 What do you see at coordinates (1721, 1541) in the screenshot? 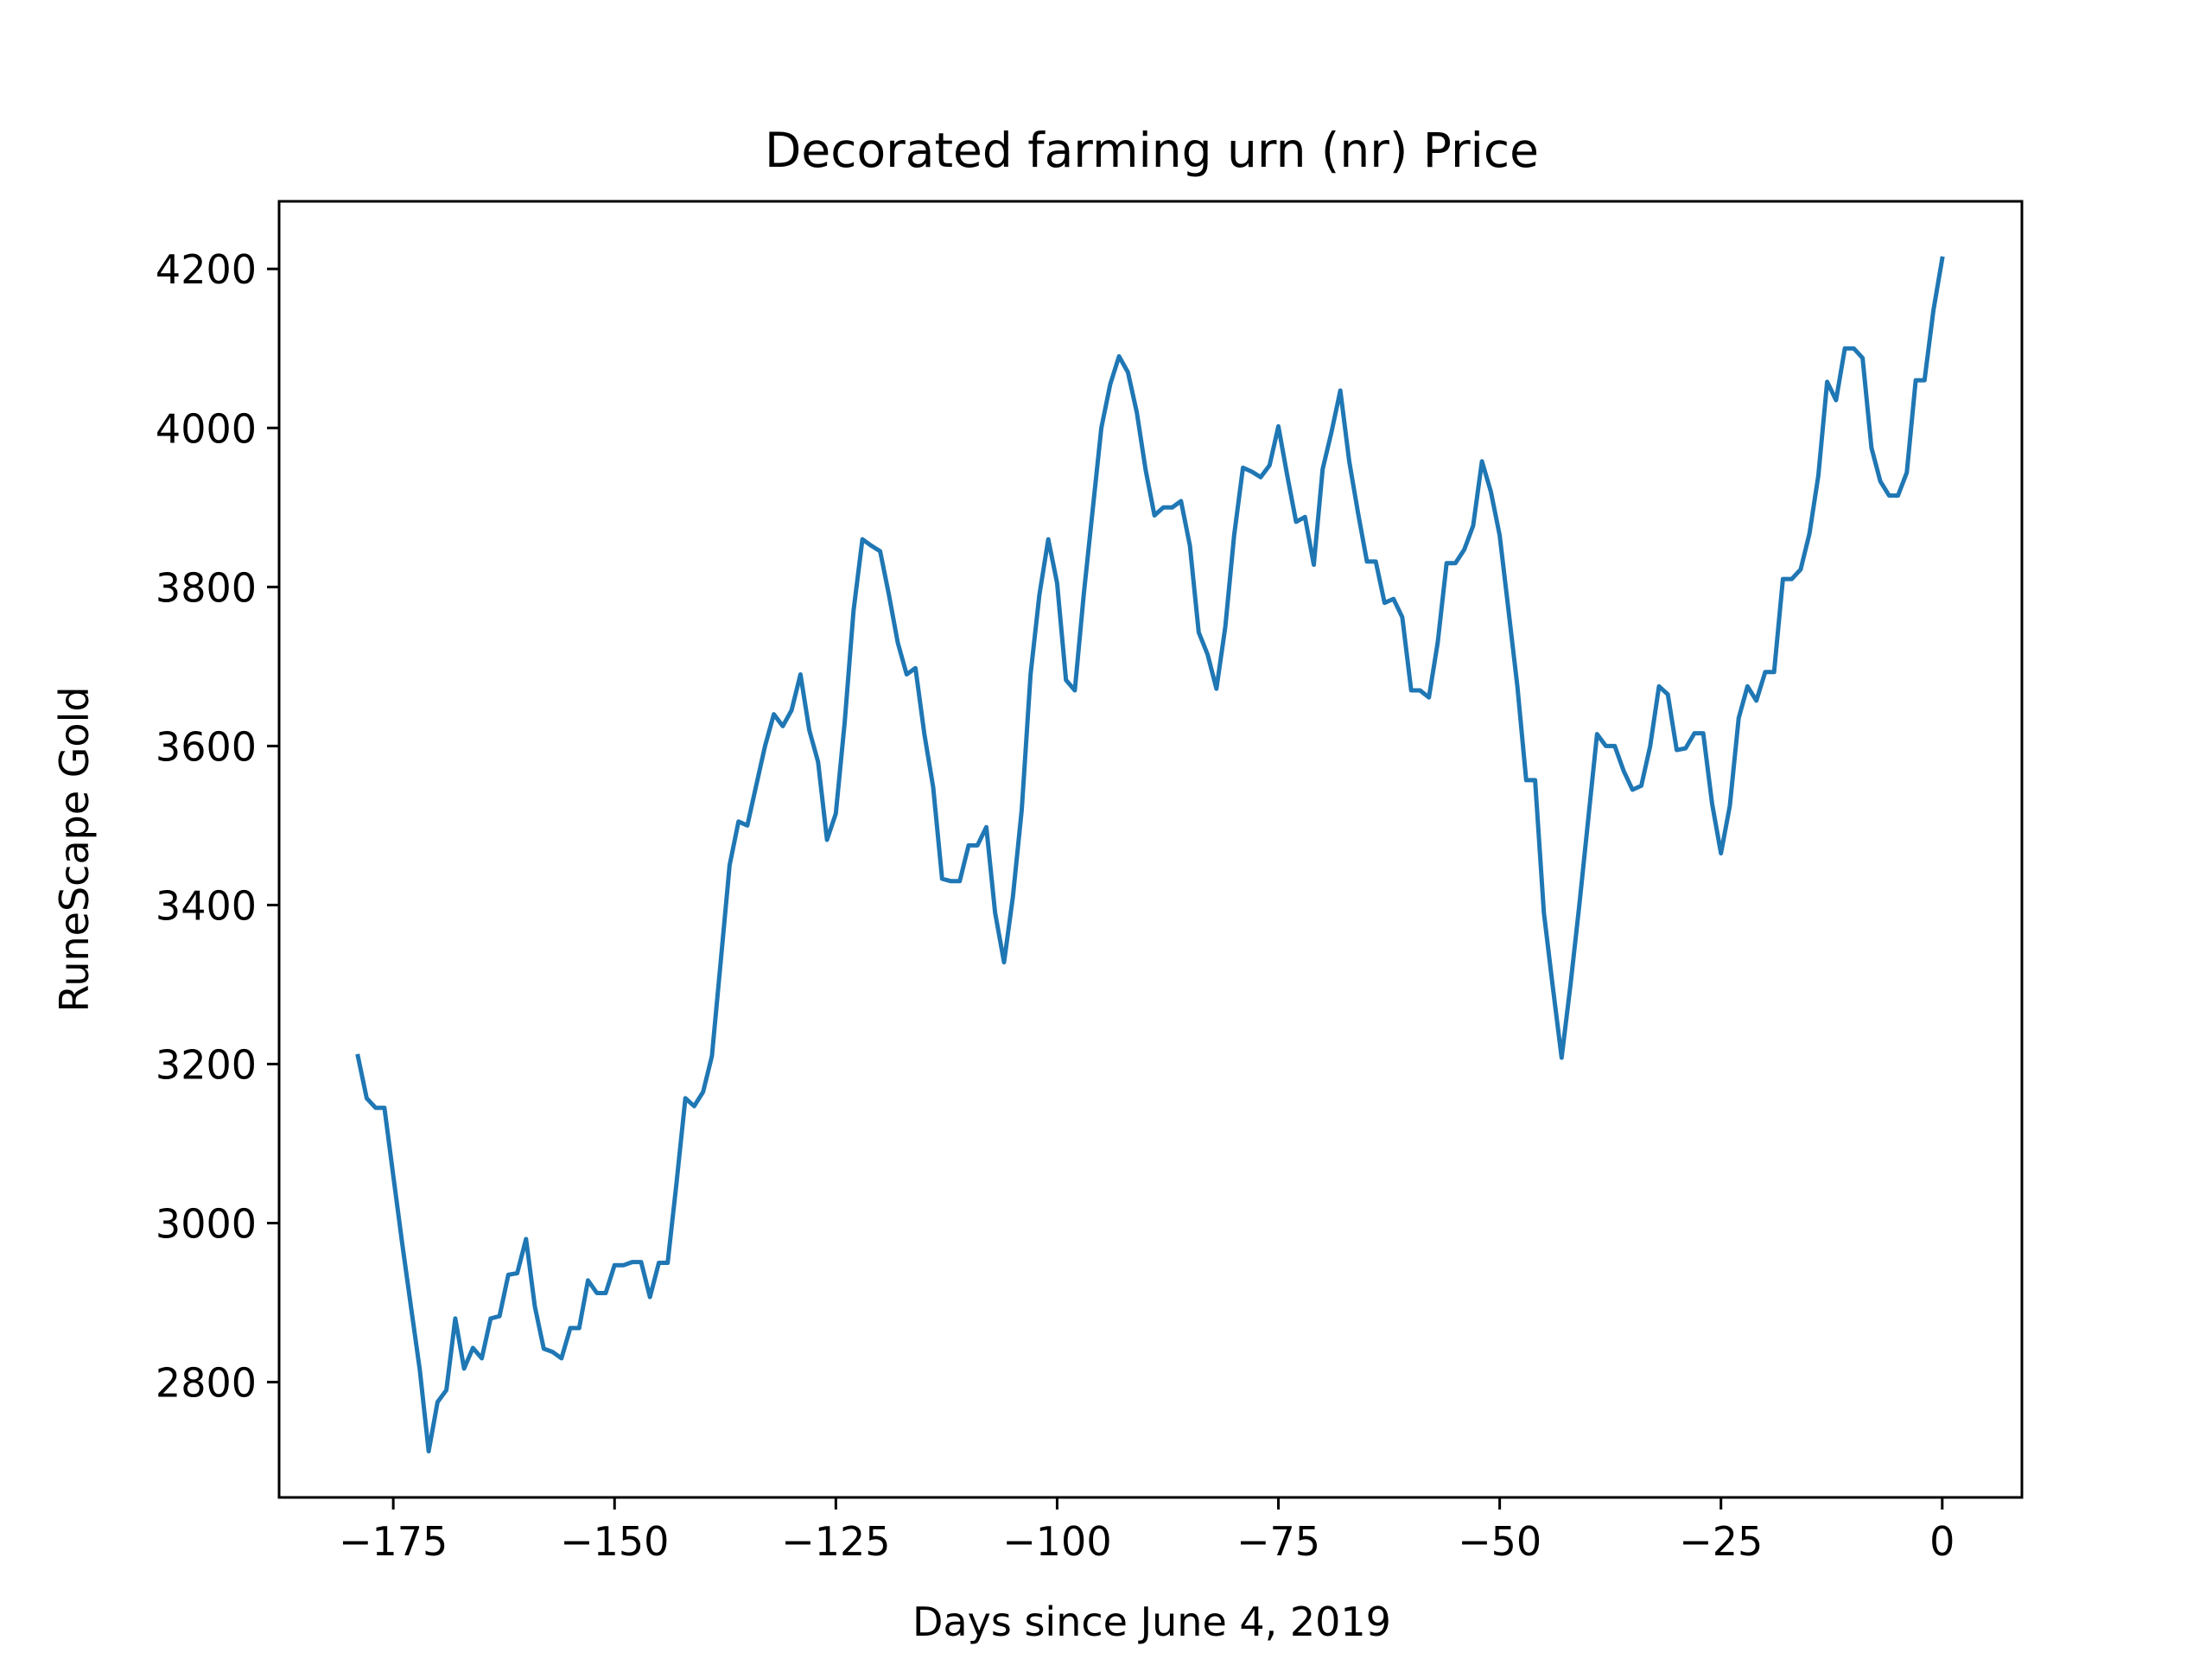
I see `x-tick-label: −25` at bounding box center [1721, 1541].